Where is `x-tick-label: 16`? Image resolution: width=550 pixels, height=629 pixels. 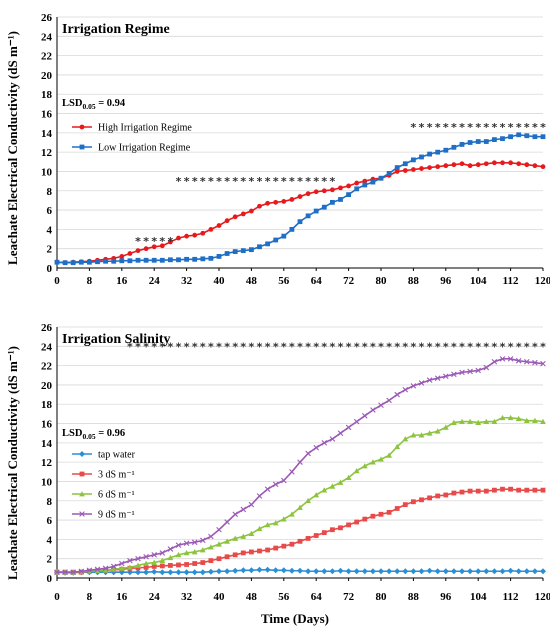
x-tick-label: 16 is located at coordinates (122, 597).